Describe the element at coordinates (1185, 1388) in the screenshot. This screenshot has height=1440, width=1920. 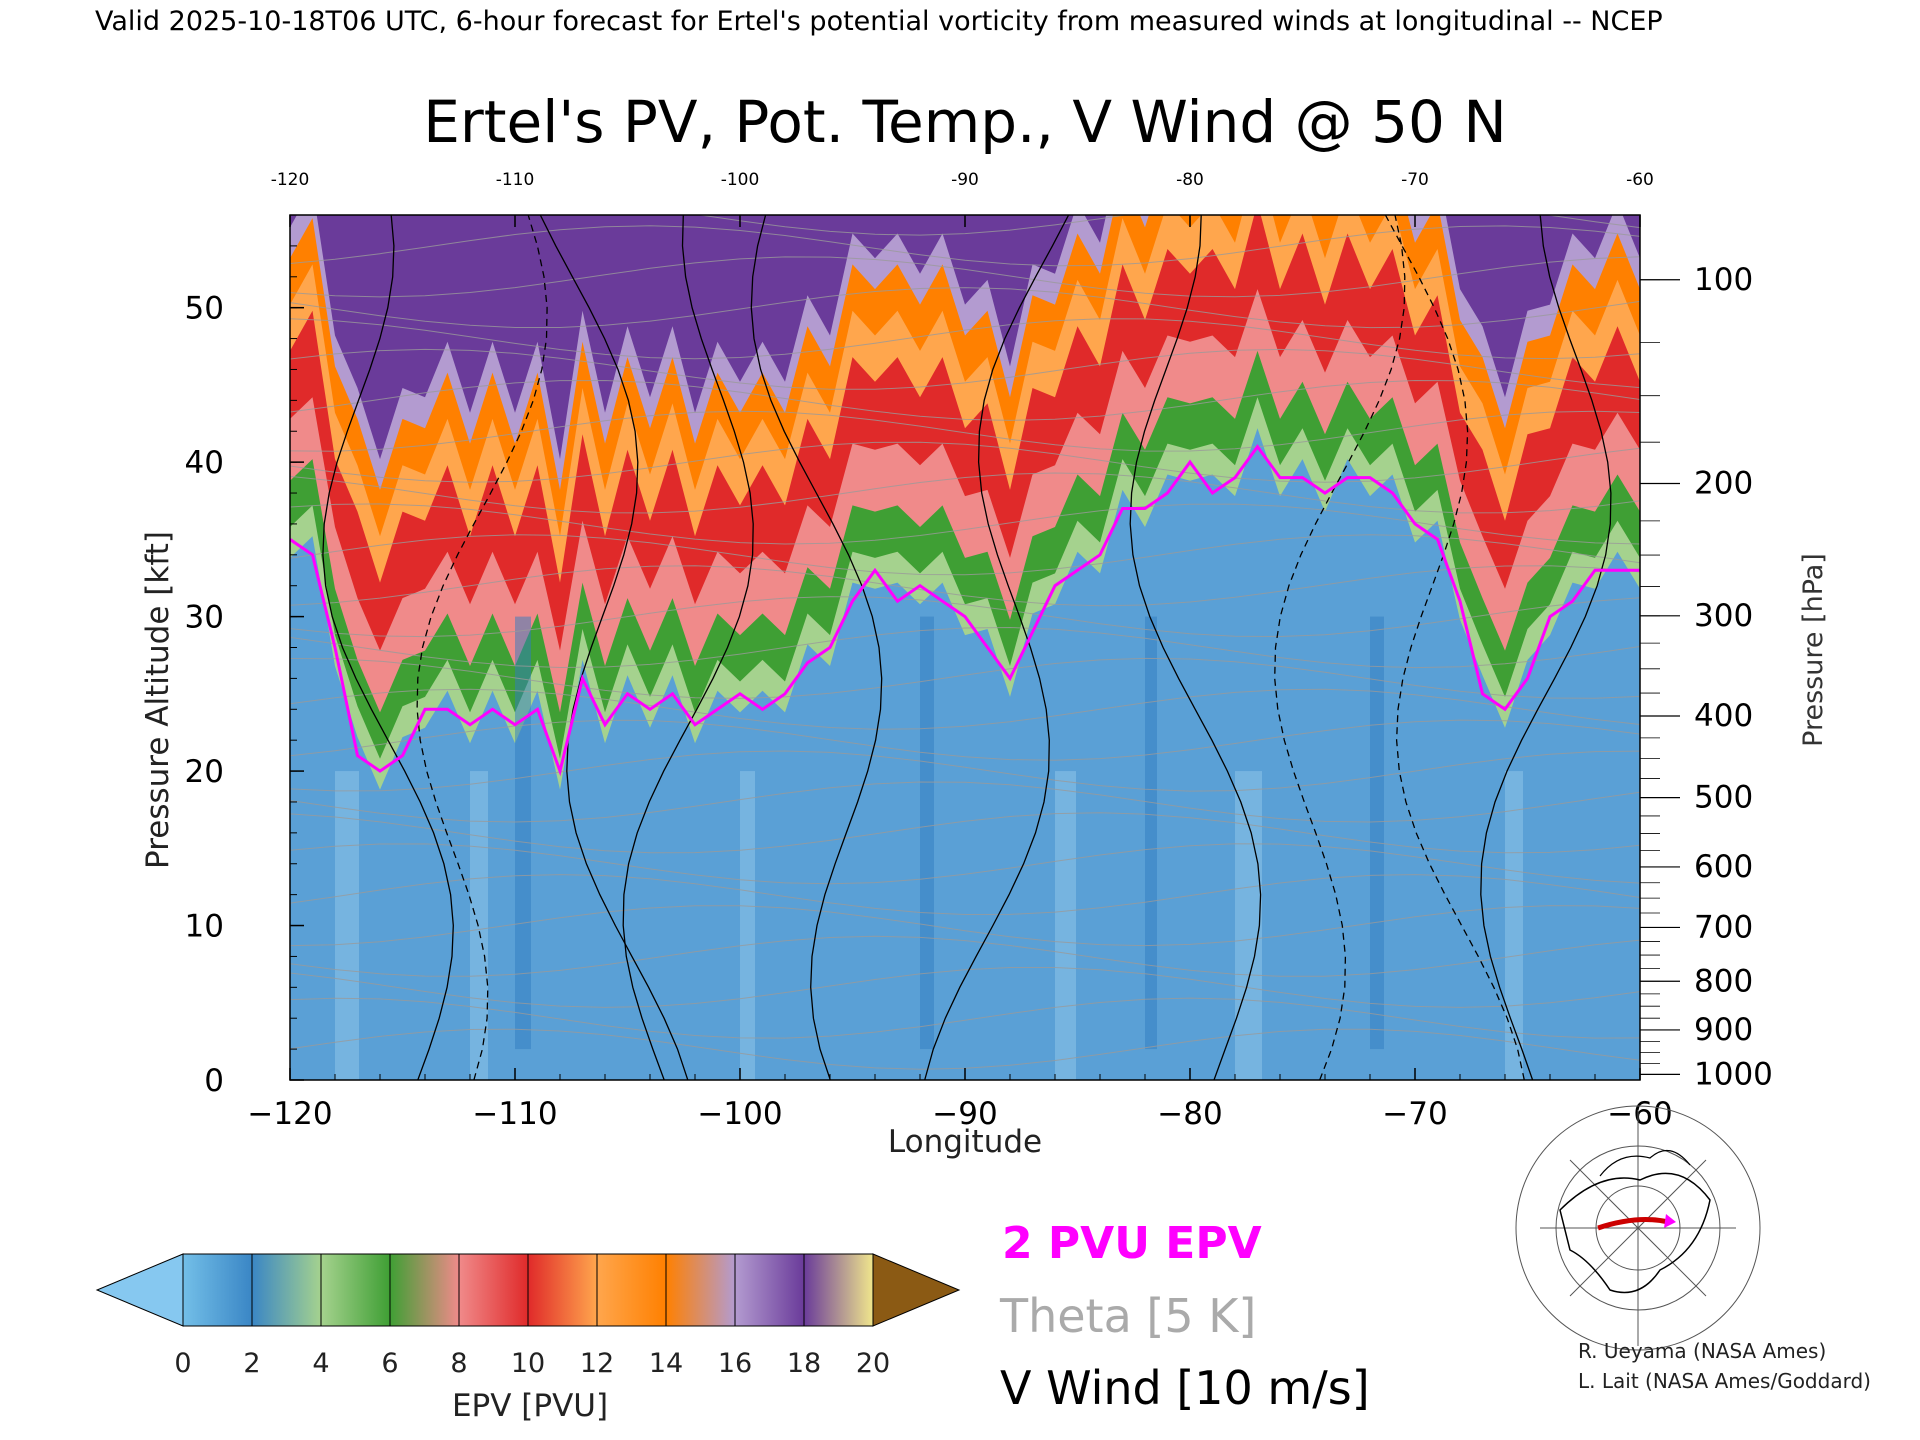
I see `legend-wind: V Wind [10 m/s]` at that location.